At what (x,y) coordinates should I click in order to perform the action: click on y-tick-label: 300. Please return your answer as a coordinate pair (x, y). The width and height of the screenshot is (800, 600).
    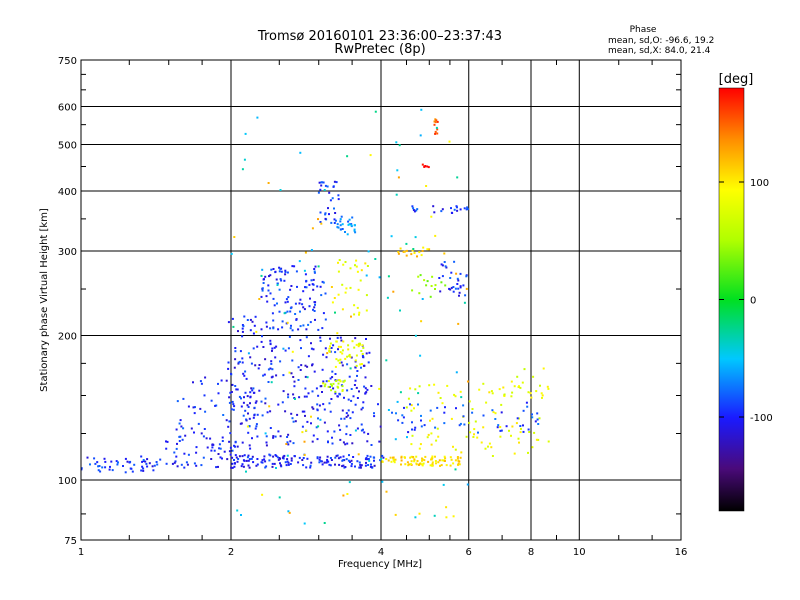
    Looking at the image, I should click on (67, 252).